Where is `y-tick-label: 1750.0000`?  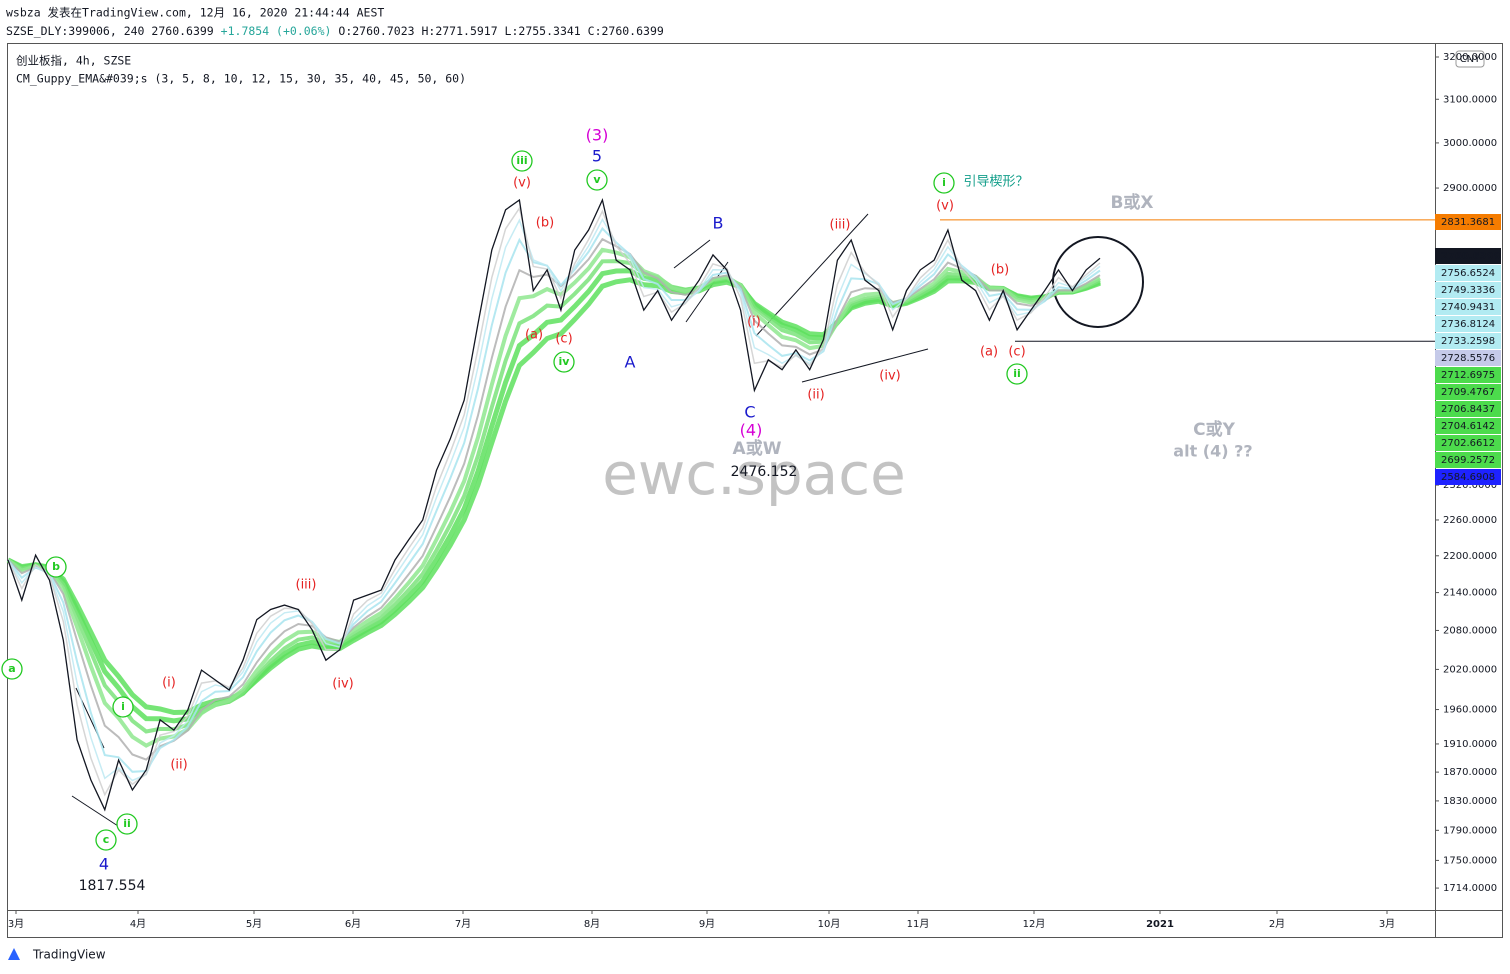 y-tick-label: 1750.0000 is located at coordinates (1470, 860).